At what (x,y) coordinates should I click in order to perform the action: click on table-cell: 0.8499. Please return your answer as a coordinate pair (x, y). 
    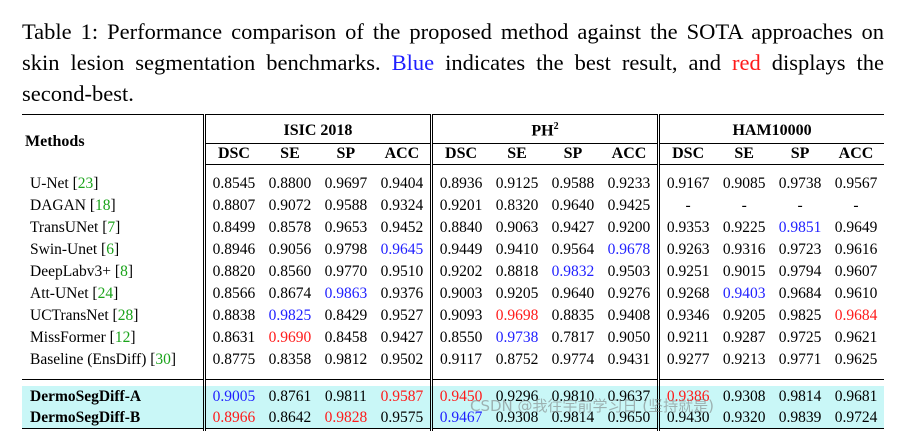
    Looking at the image, I should click on (233, 228).